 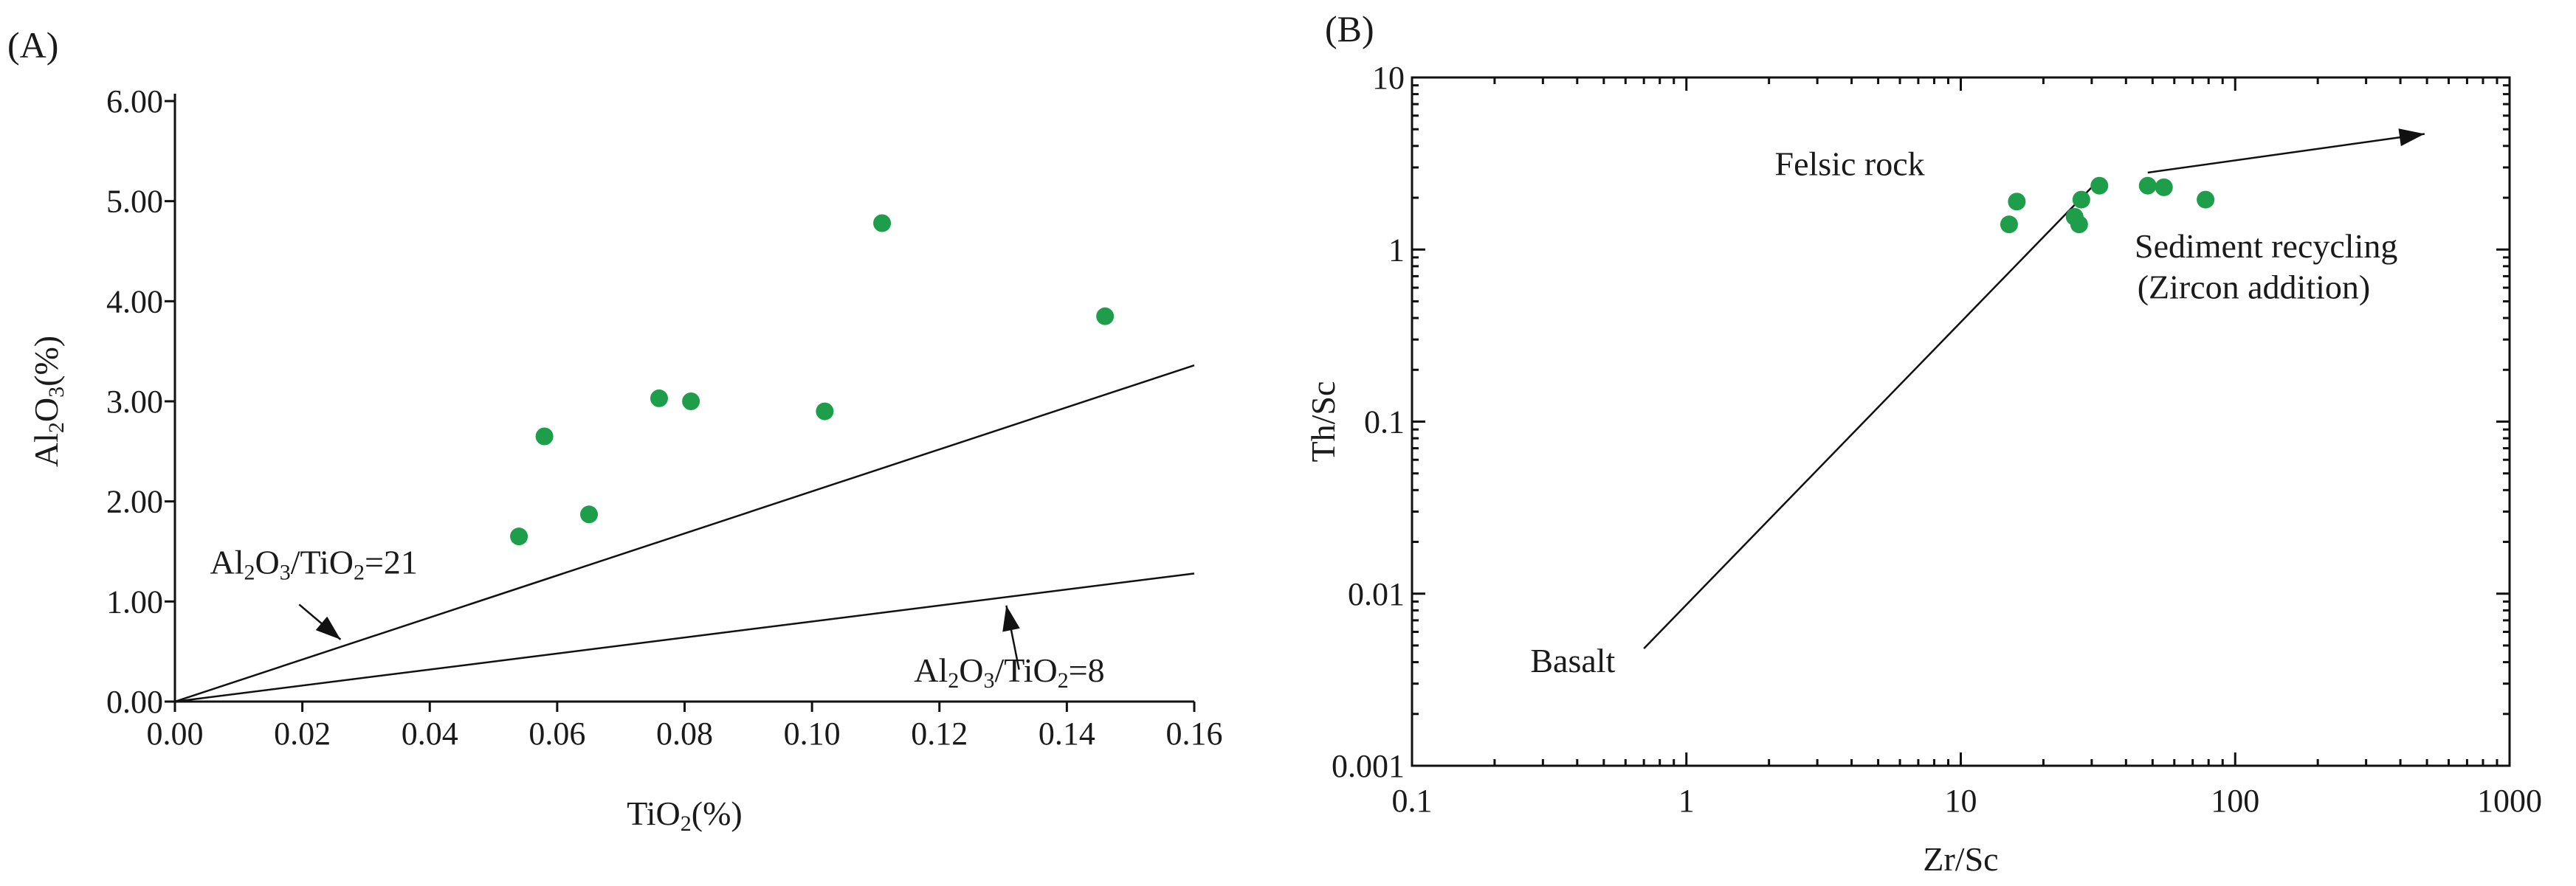 I want to click on x-axis-label-b: Zr/Sc, so click(x=1961, y=859).